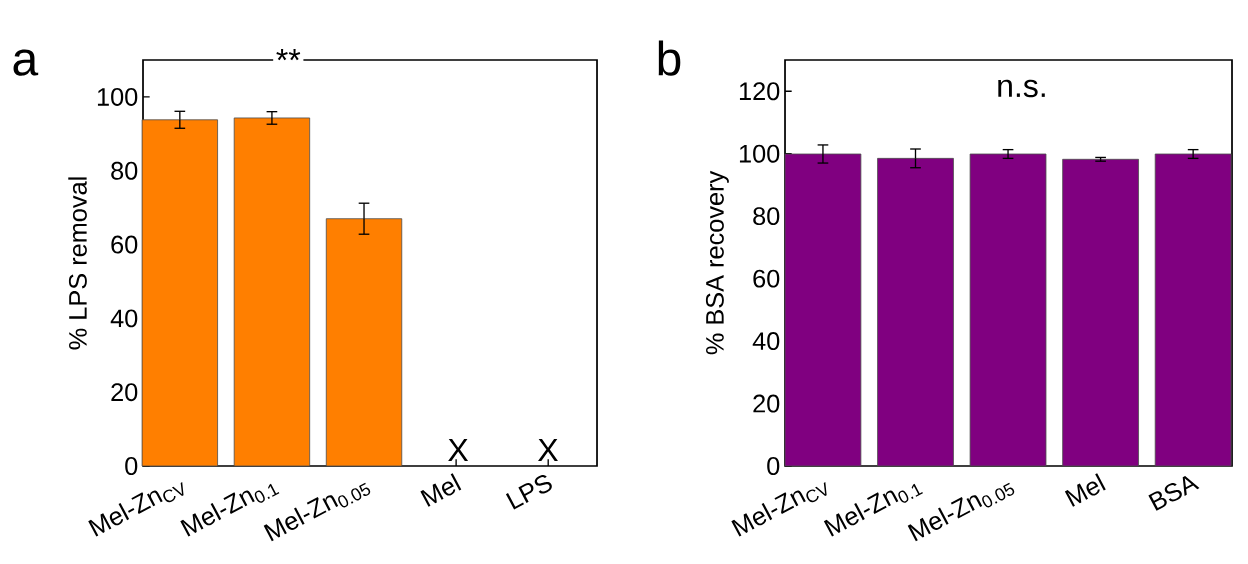 The width and height of the screenshot is (1248, 564). What do you see at coordinates (759, 91) in the screenshot?
I see `y-tick-label: 120` at bounding box center [759, 91].